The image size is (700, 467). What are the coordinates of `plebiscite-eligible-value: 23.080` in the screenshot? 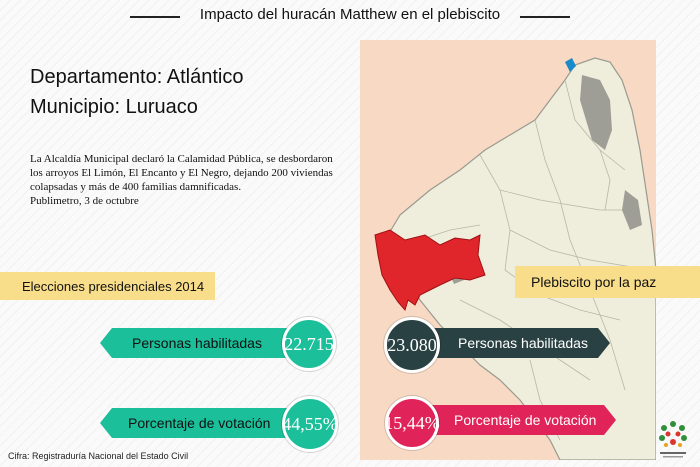 It's located at (412, 345).